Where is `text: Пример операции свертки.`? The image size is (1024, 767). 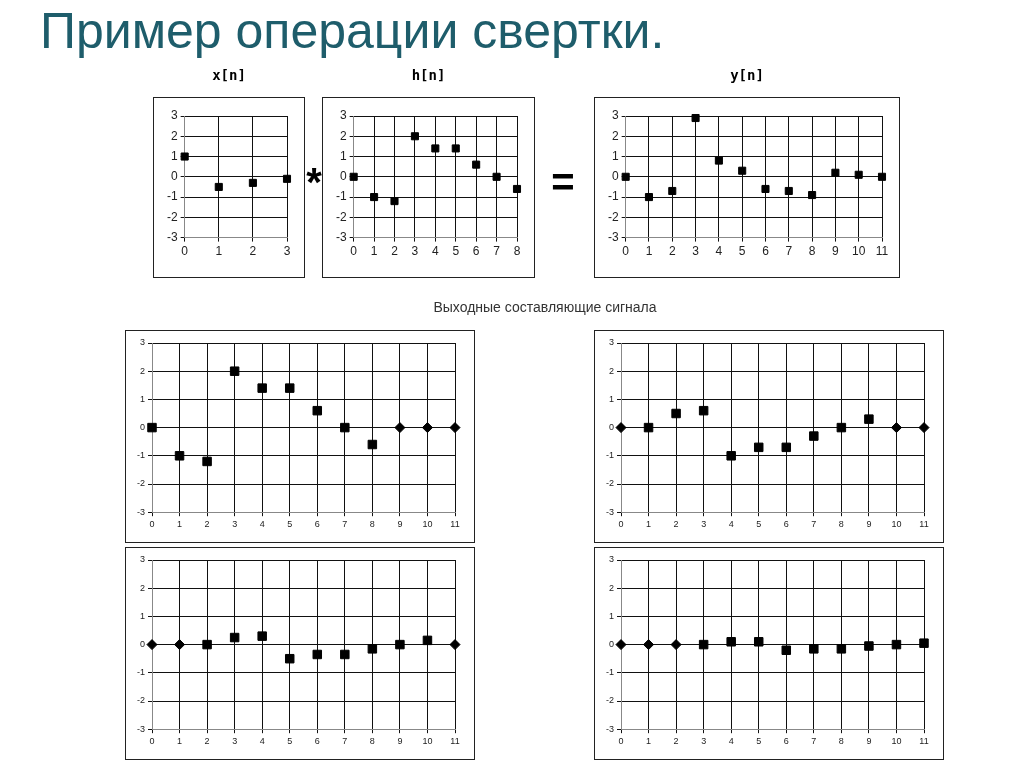 text: Пример операции свертки. is located at coordinates (353, 31).